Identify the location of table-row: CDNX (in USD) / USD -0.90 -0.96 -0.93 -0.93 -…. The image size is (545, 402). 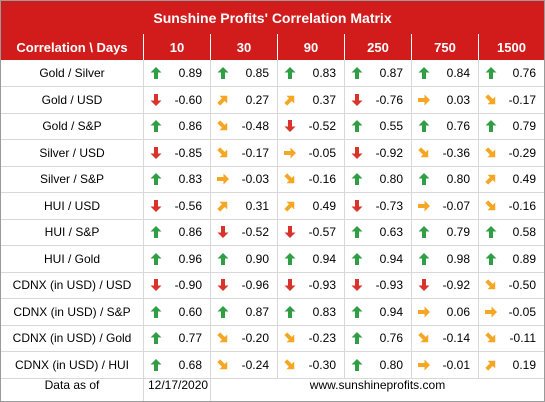
(272, 285).